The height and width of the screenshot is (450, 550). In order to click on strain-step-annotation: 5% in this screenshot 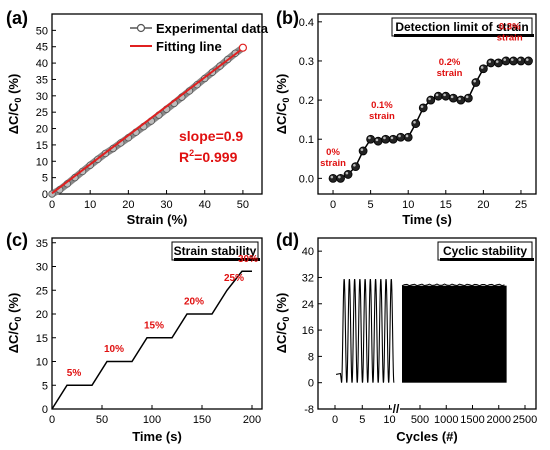, I will do `click(74, 373)`.